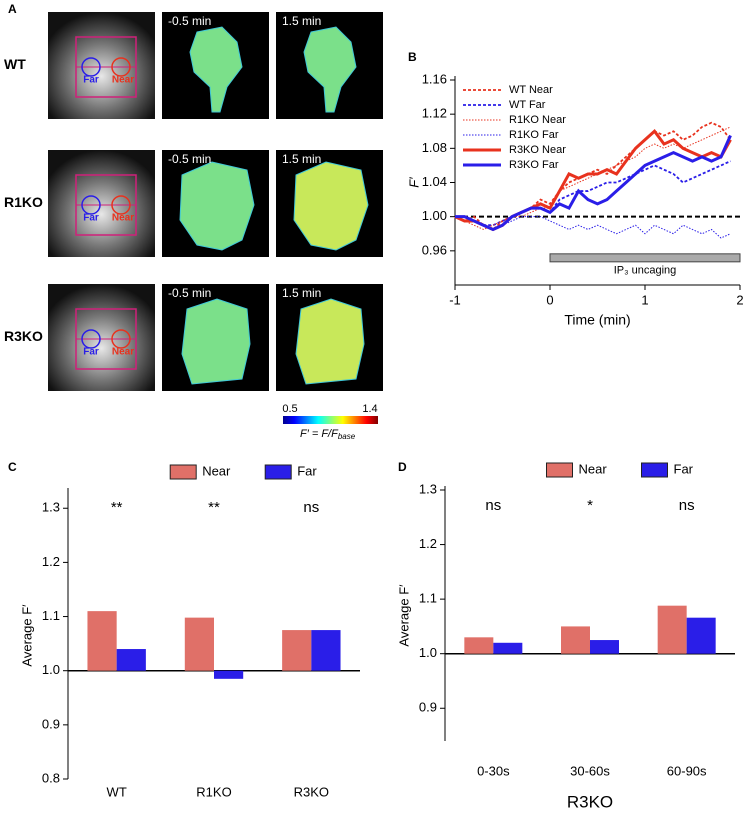  I want to click on x-axis-label: R3KO, so click(590, 801).